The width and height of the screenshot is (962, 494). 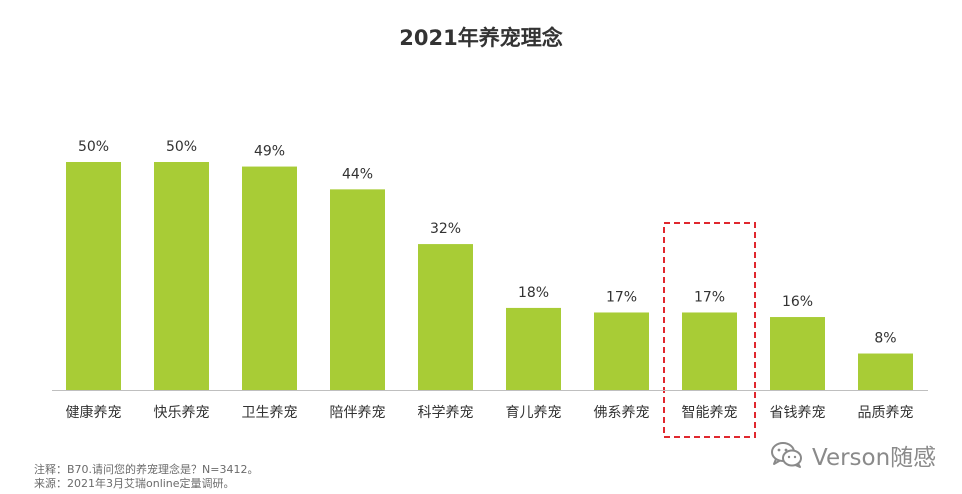 What do you see at coordinates (134, 483) in the screenshot?
I see `footnote-source: 来源：2021年3月艾瑞online定量调研。` at bounding box center [134, 483].